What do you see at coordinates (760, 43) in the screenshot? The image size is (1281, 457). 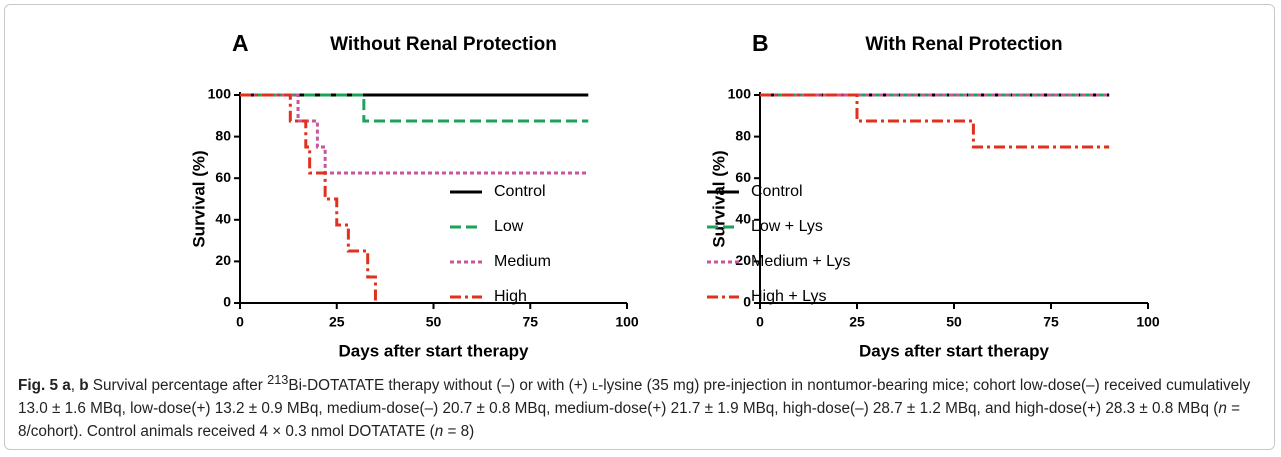 I see `panel-label: B` at bounding box center [760, 43].